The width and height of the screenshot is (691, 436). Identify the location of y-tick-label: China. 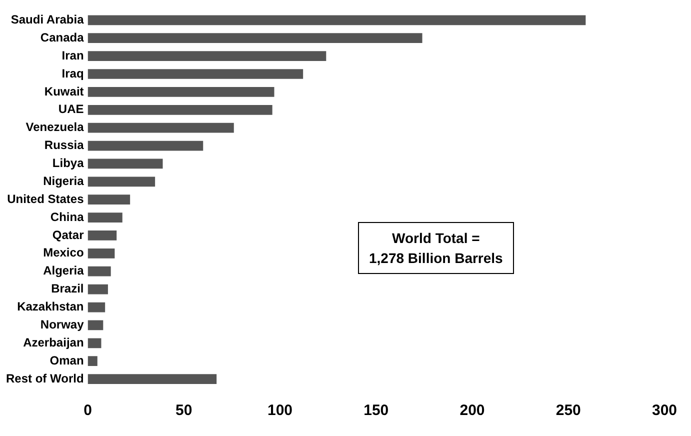
(67, 217).